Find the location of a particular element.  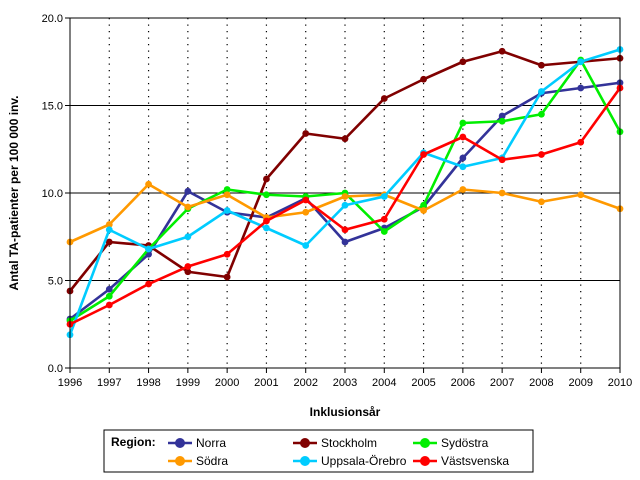

x-tick-label: 2000 is located at coordinates (227, 383).